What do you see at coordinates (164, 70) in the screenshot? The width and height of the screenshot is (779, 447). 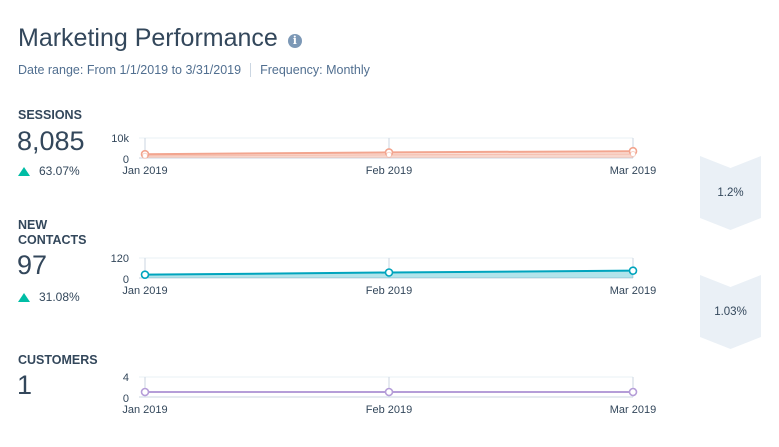 I see `date-range-value: From 1/1/2019 to 3/31/2019` at bounding box center [164, 70].